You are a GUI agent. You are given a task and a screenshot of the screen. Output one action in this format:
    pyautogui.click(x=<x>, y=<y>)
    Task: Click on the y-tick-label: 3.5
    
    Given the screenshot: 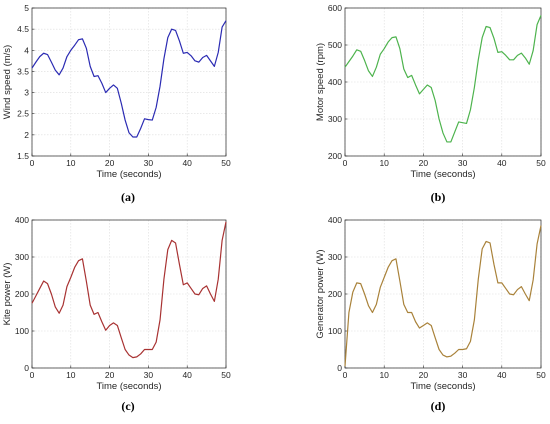 What is the action you would take?
    pyautogui.click(x=23, y=71)
    